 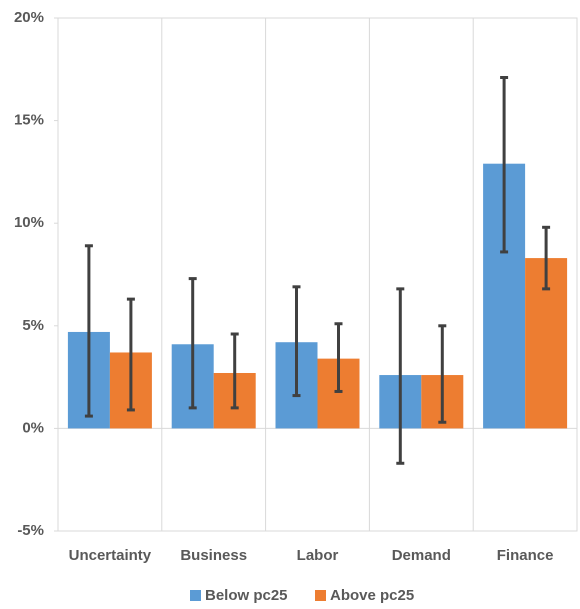 I want to click on x-tick-label: Finance, so click(x=525, y=555).